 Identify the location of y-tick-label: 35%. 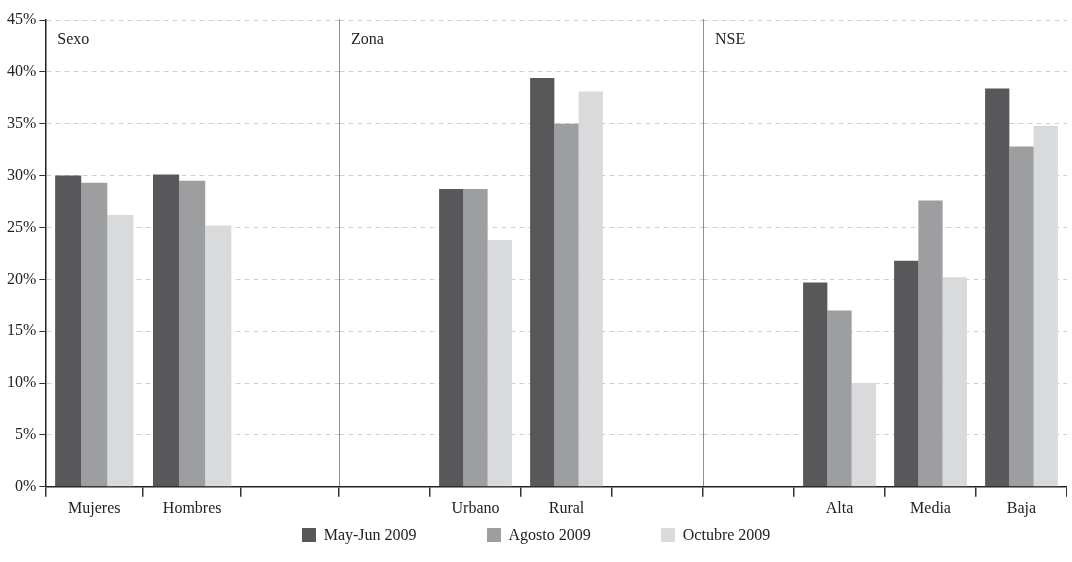
(22, 122).